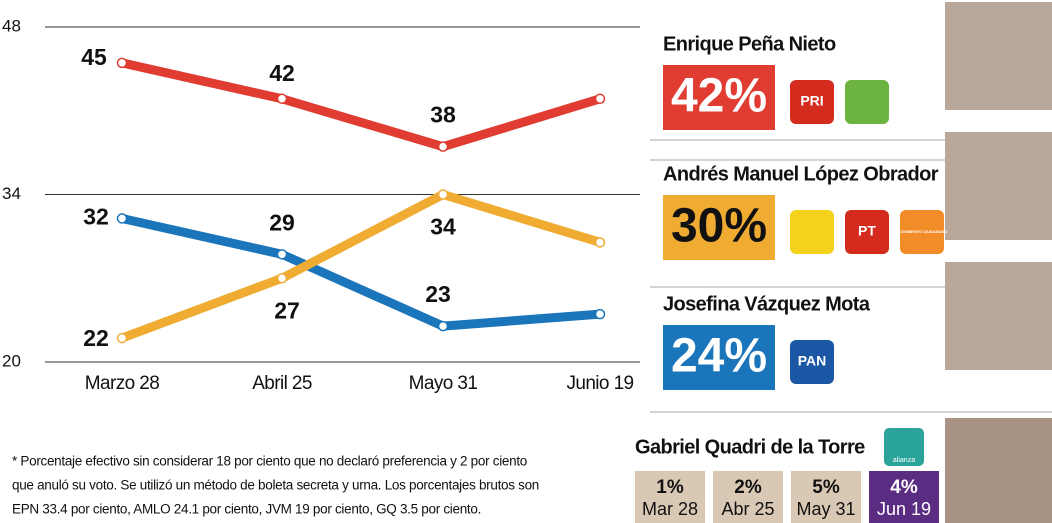 The height and width of the screenshot is (523, 1052). What do you see at coordinates (94, 57) in the screenshot?
I see `value-label: 45` at bounding box center [94, 57].